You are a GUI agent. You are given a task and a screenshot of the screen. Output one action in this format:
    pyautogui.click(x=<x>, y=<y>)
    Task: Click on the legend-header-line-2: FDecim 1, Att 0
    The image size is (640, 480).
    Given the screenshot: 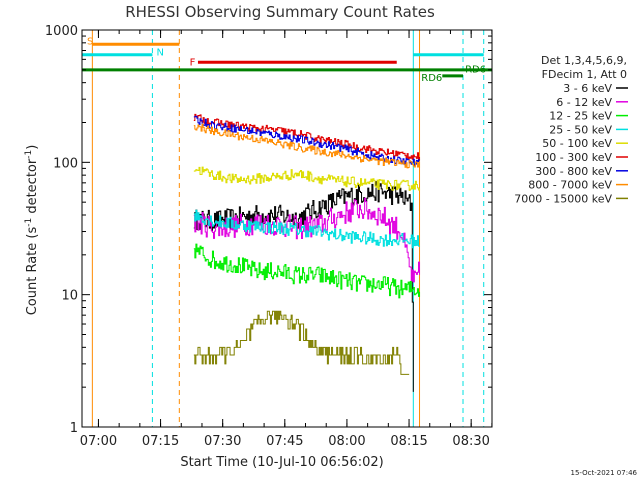 What is the action you would take?
    pyautogui.click(x=584, y=74)
    